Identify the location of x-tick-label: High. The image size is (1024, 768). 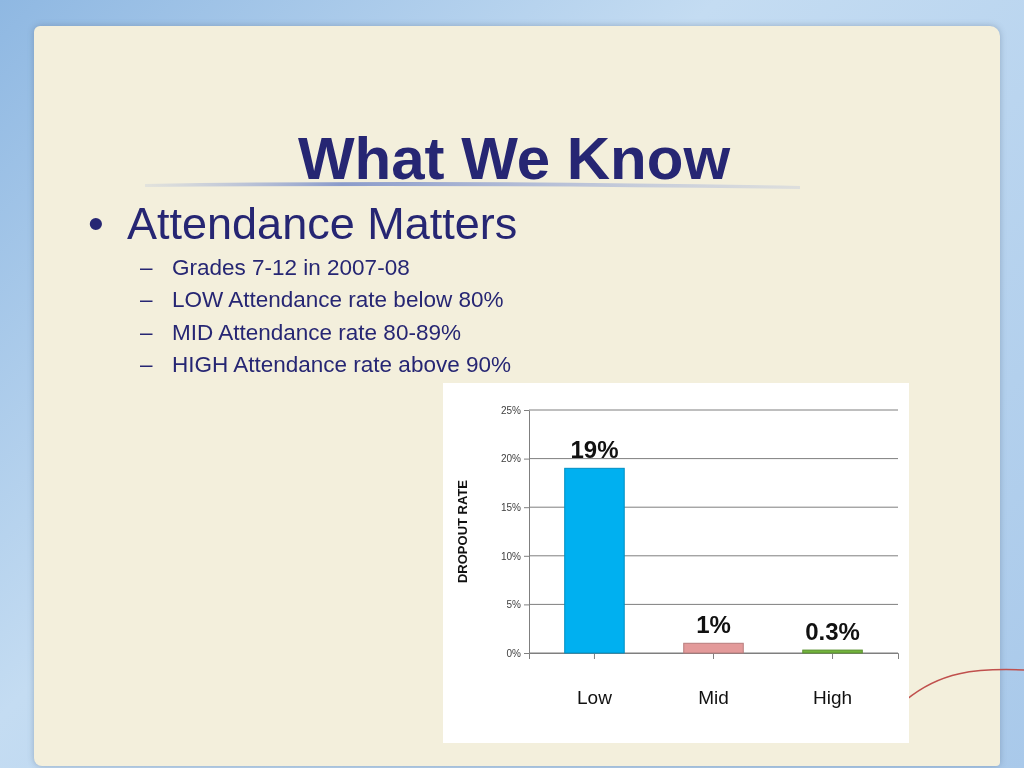
(832, 698).